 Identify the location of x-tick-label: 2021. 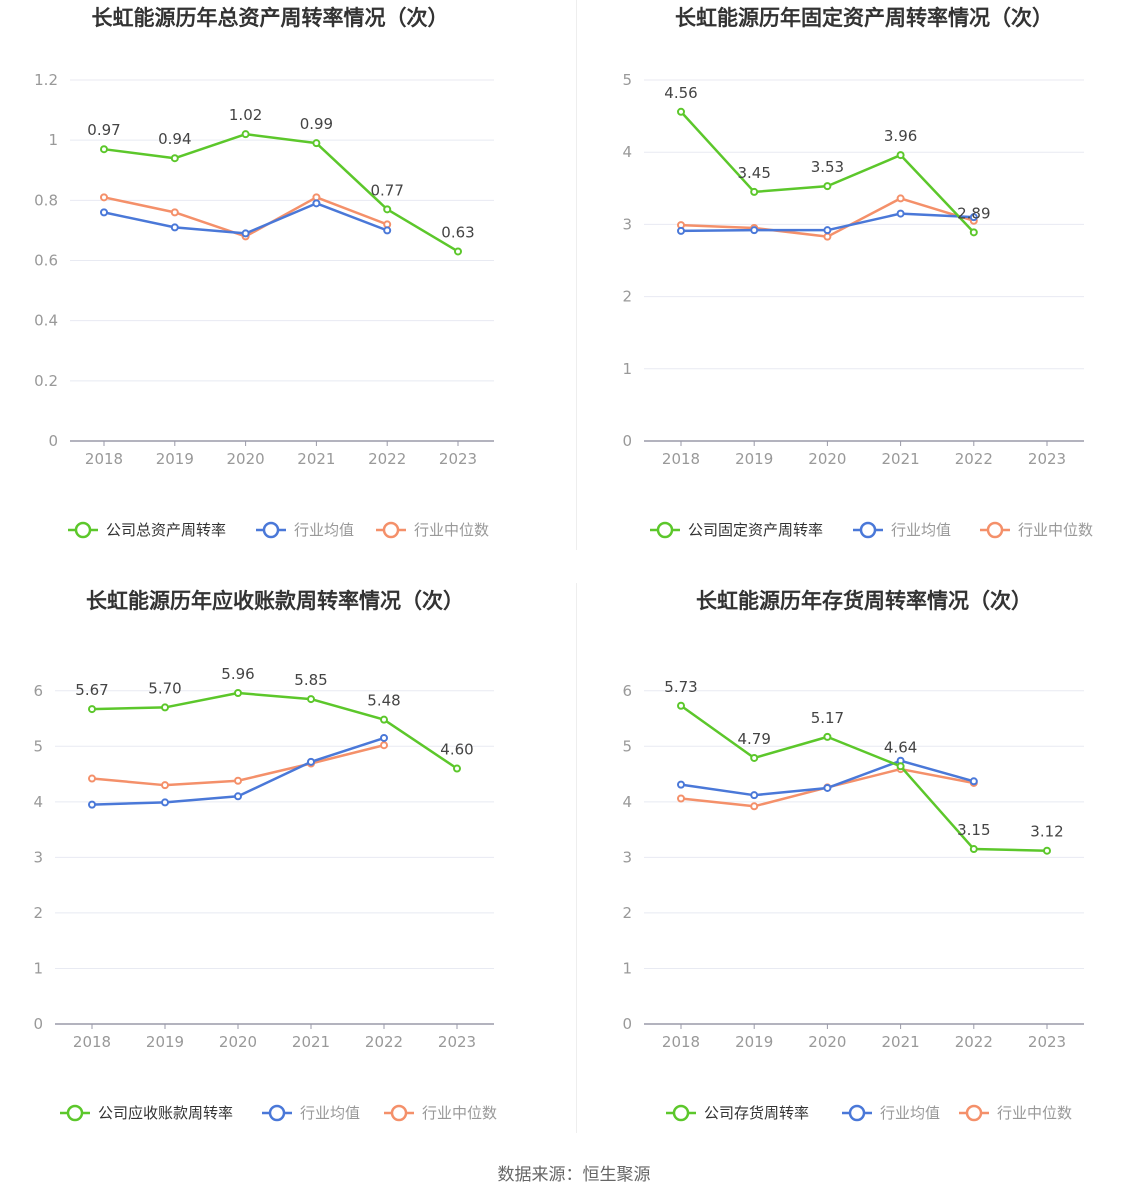
(901, 459).